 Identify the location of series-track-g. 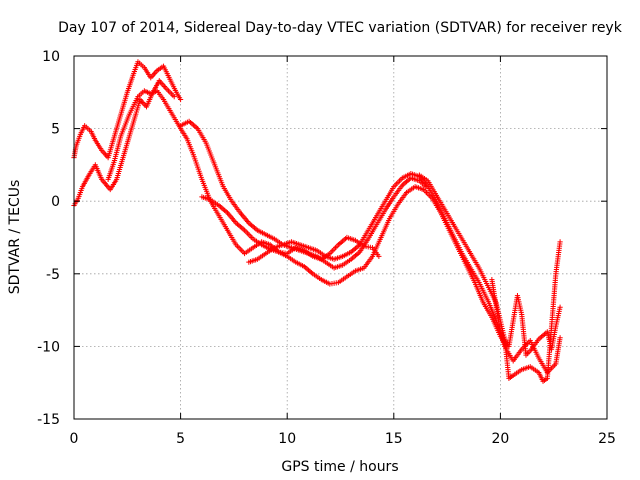
(489, 278).